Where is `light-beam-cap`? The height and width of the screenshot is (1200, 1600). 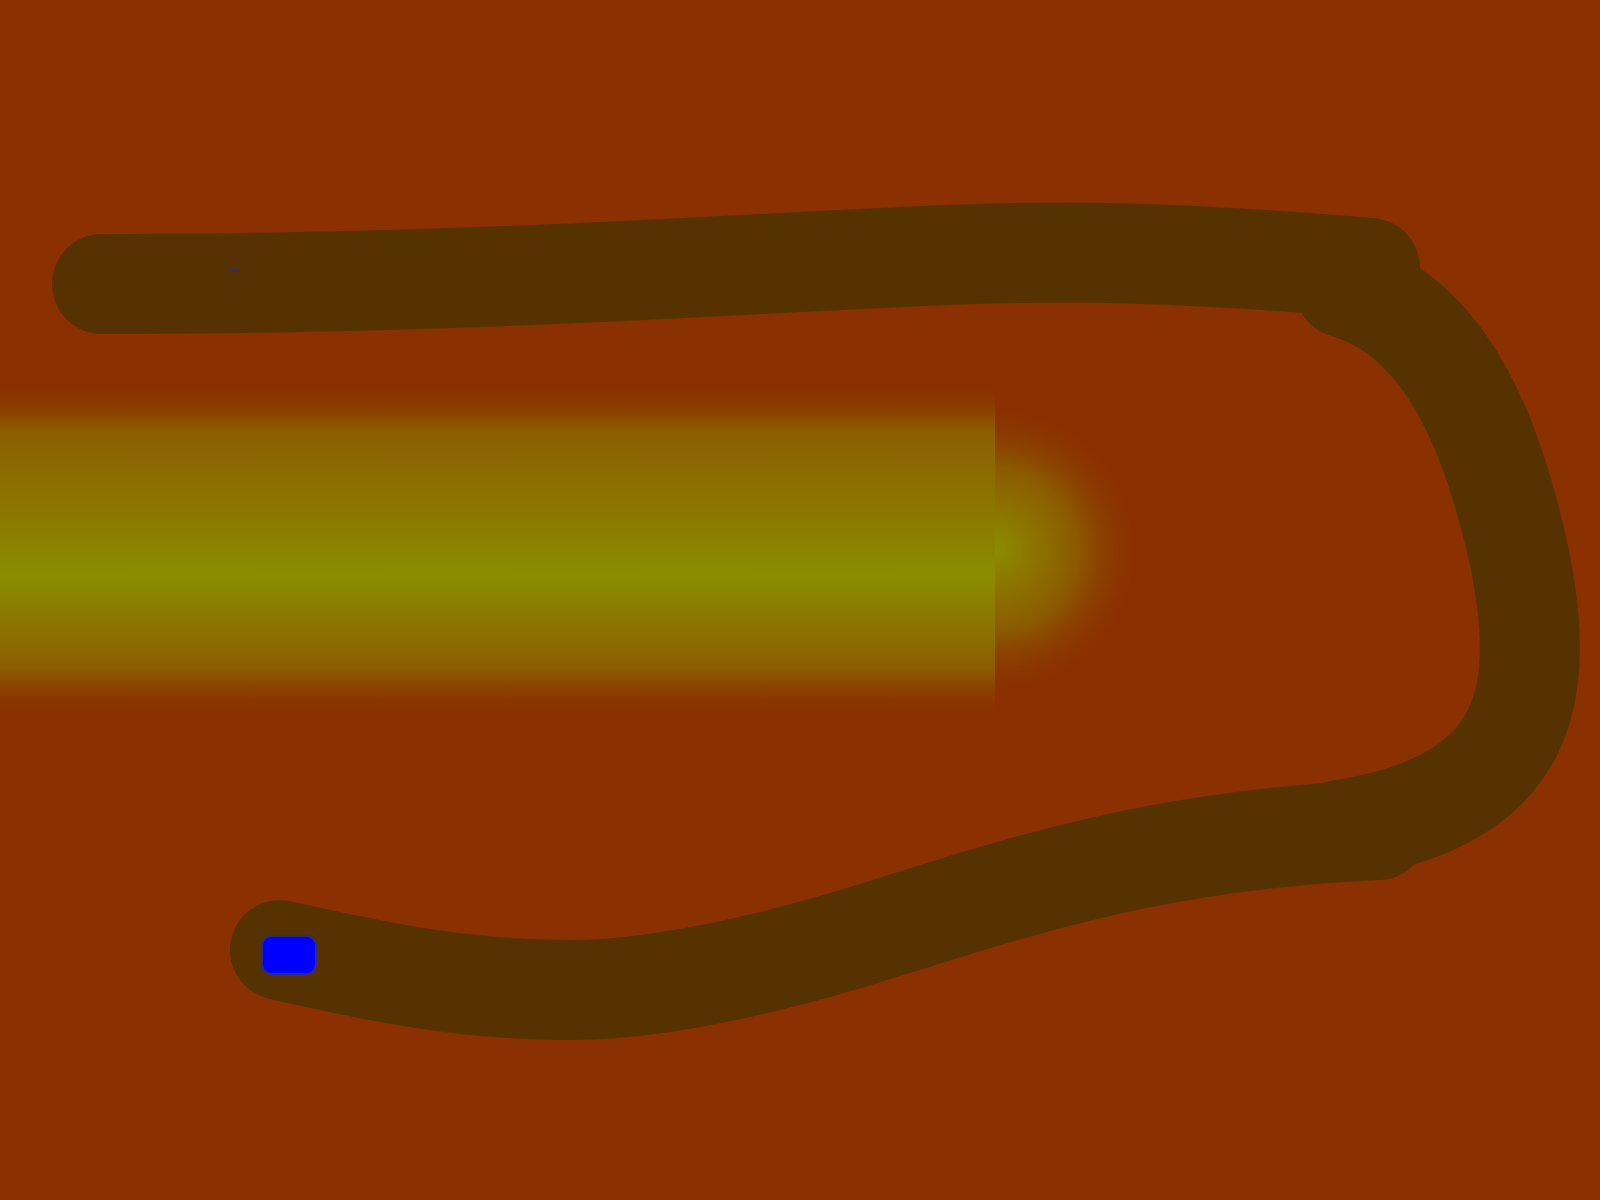
light-beam-cap is located at coordinates (1071, 552).